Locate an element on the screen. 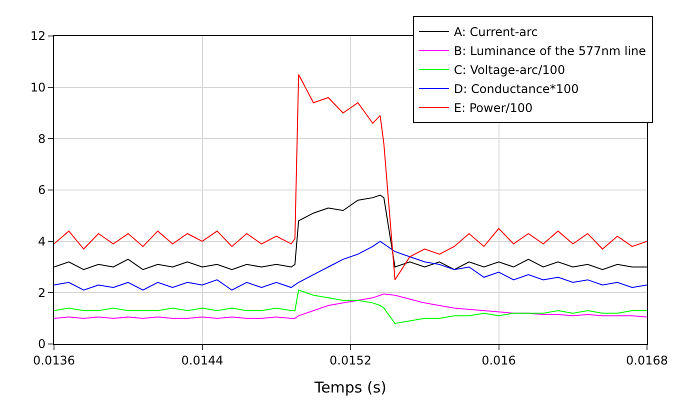 The width and height of the screenshot is (683, 405). legend-label: B: Luminance of the 577nm line is located at coordinates (550, 51).